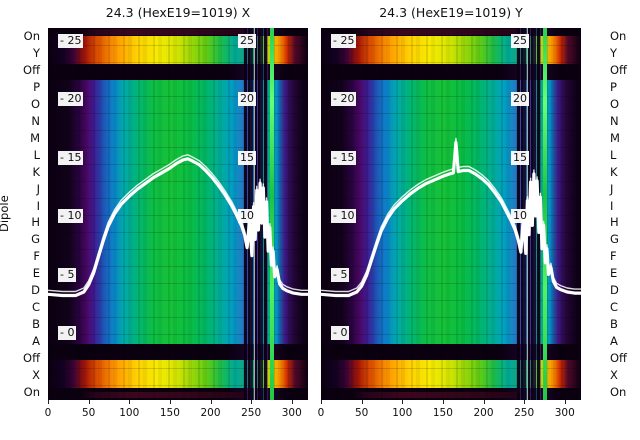  What do you see at coordinates (22, 220) in the screenshot?
I see `dipole-row-labels-left: On Y Off P O N M L K J I H G F E D C B A Off X On` at bounding box center [22, 220].